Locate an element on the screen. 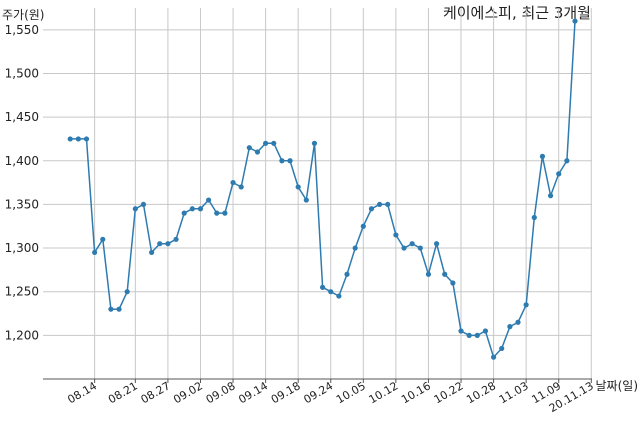 The width and height of the screenshot is (640, 423). y-tick-label: 1,400 is located at coordinates (22, 161).